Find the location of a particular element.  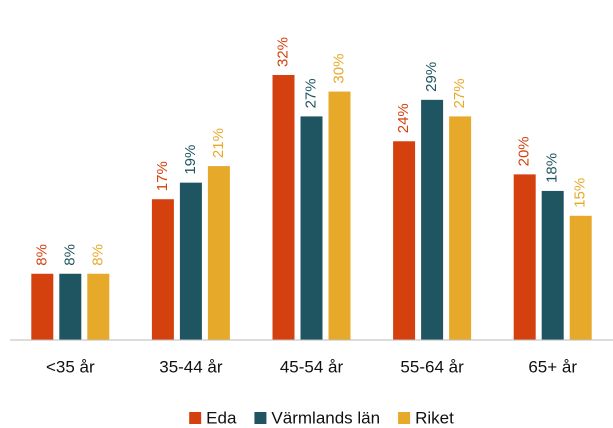

data-label: 20% is located at coordinates (524, 151).